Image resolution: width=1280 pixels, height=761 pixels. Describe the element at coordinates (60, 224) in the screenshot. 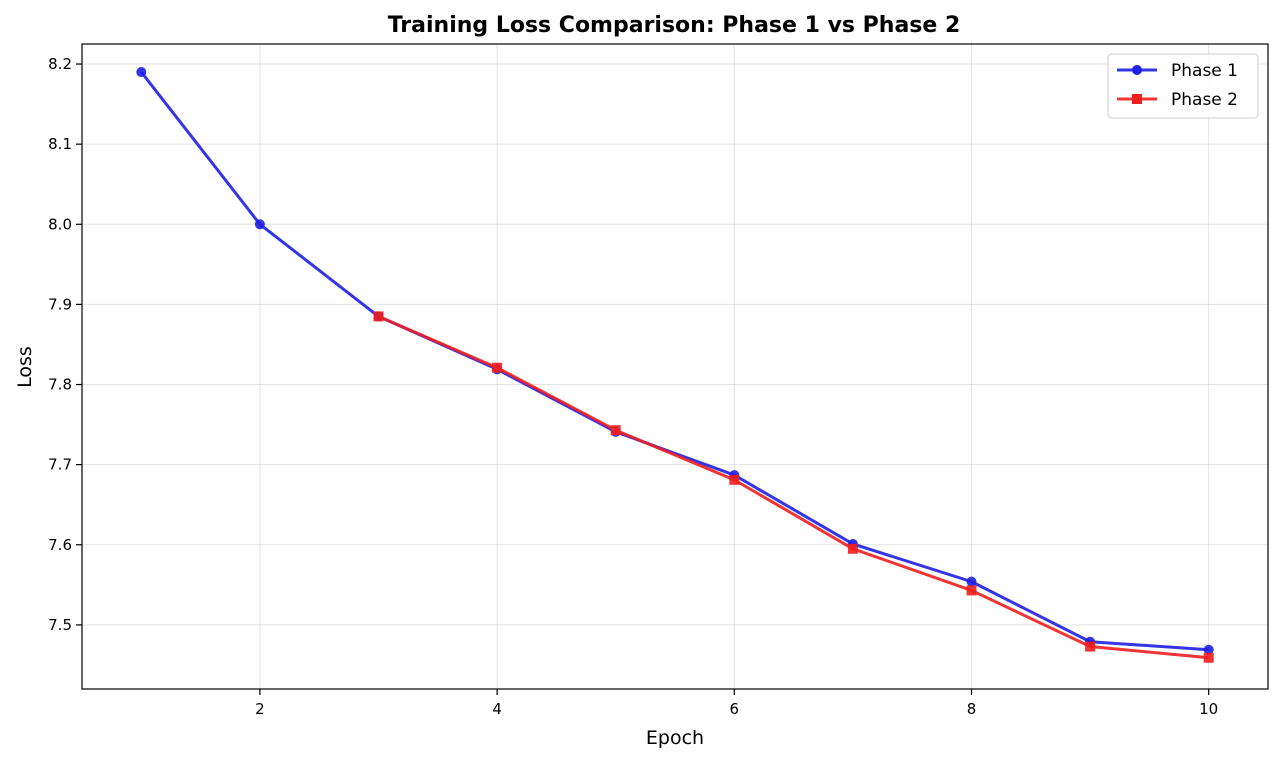

I see `y-tick-label: 8.0` at that location.